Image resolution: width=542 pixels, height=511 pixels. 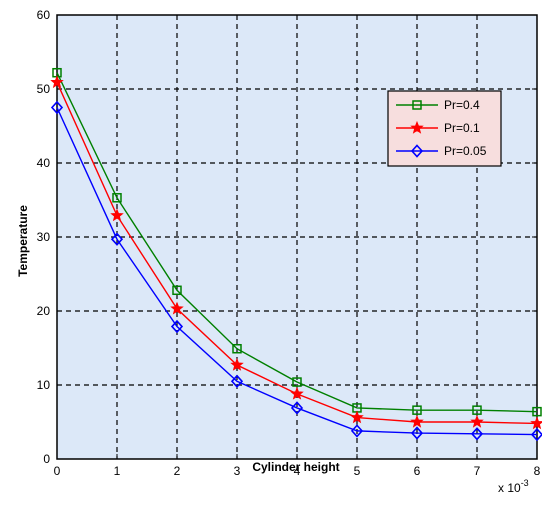 What do you see at coordinates (57, 471) in the screenshot?
I see `x-tick-label: 0` at bounding box center [57, 471].